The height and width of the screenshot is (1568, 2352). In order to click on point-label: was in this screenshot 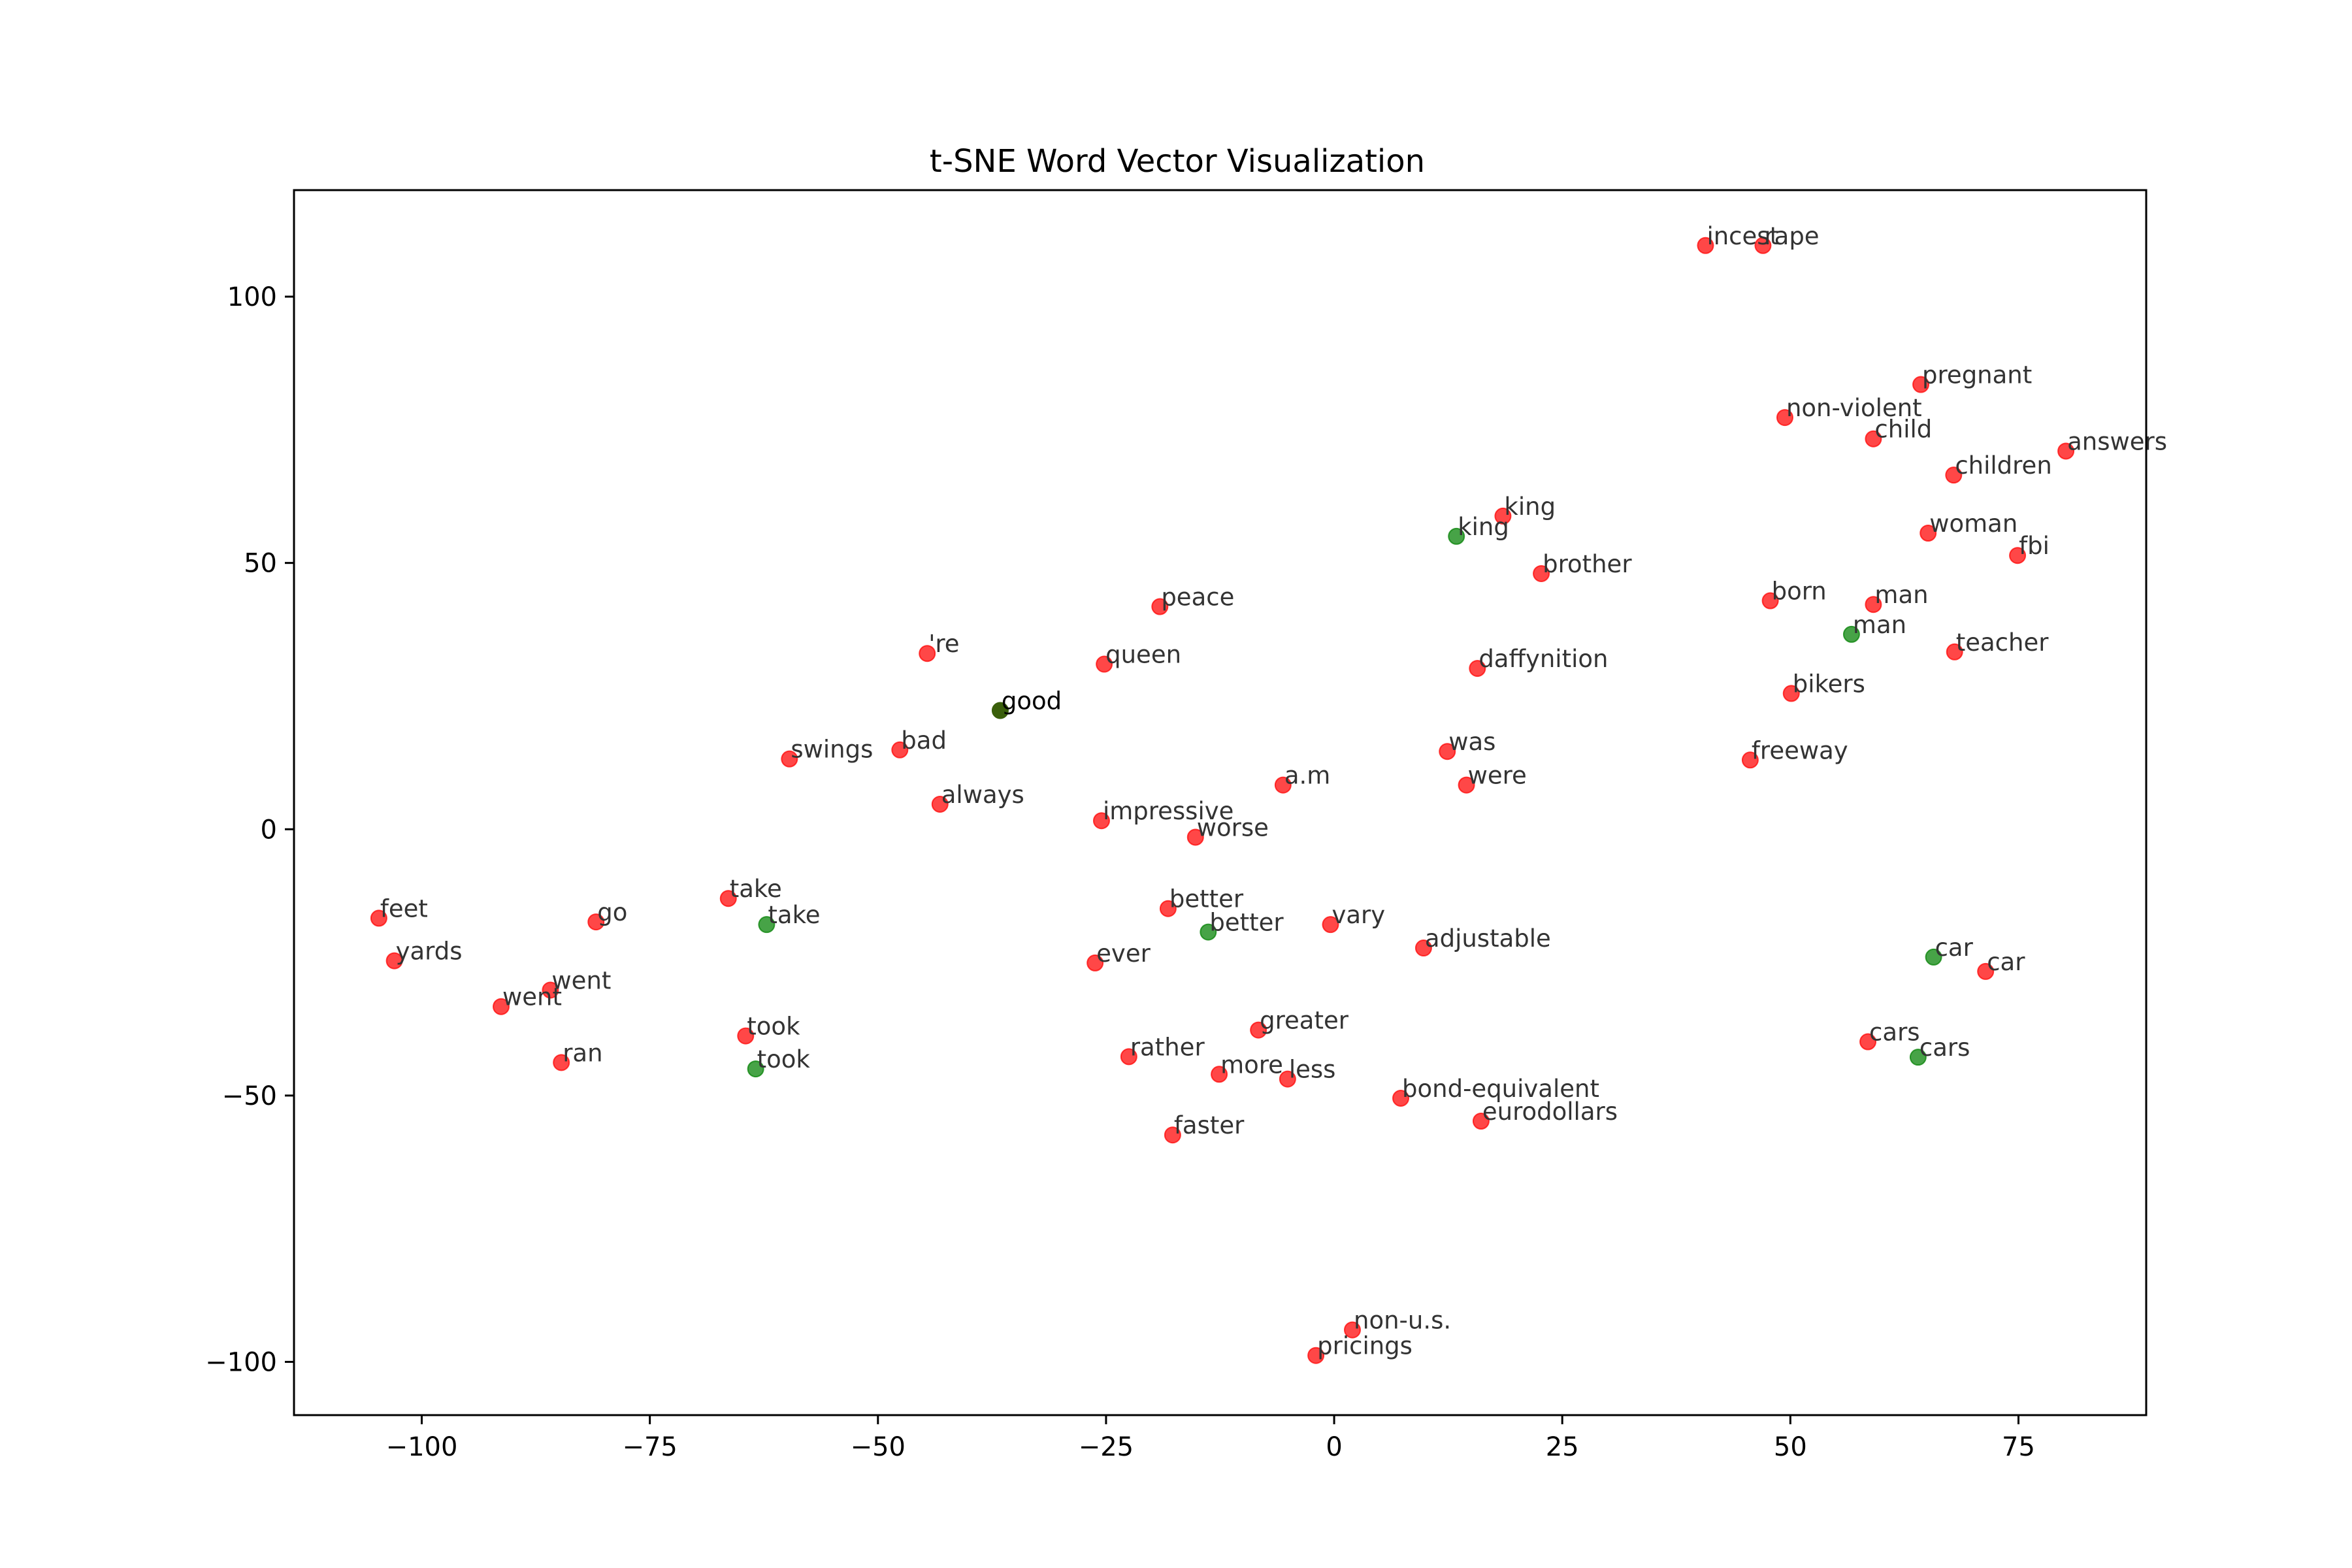, I will do `click(1471, 742)`.